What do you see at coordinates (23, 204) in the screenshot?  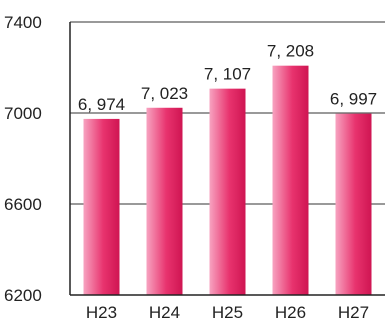 I see `y-tick-label: 6600` at bounding box center [23, 204].